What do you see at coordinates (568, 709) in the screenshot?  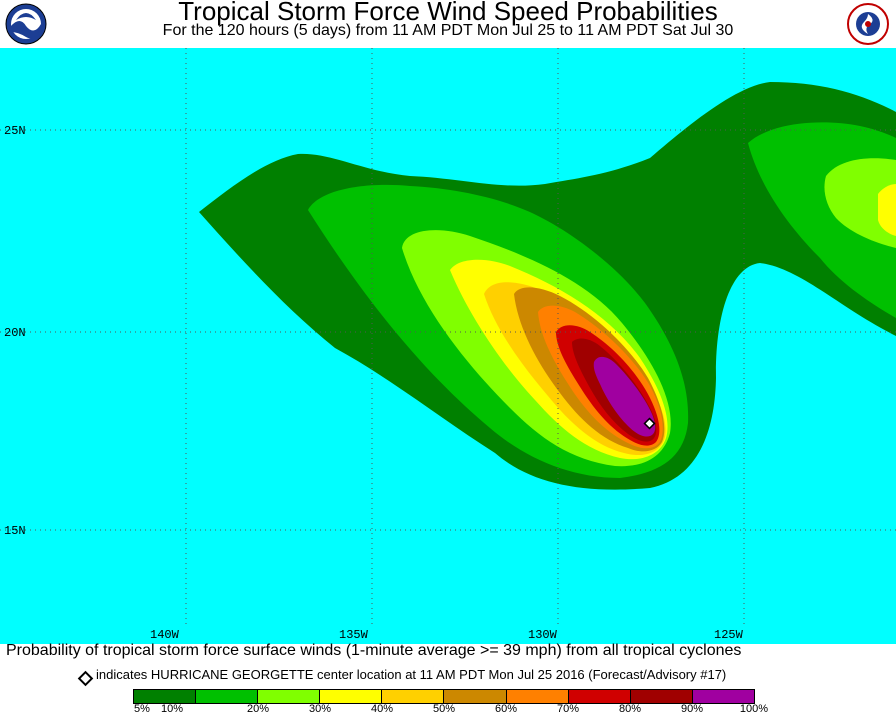 I see `legend-label: 70%` at bounding box center [568, 709].